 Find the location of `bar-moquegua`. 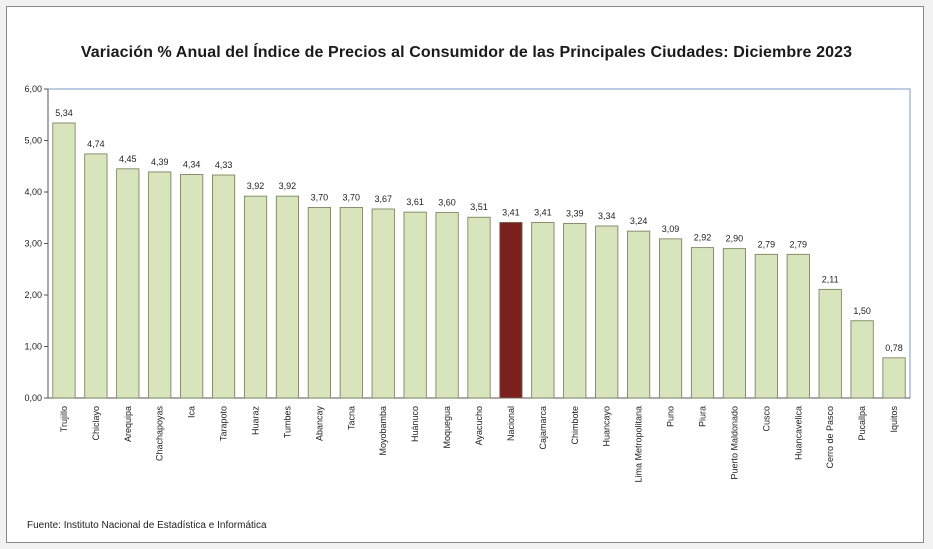

bar-moquegua is located at coordinates (447, 305).